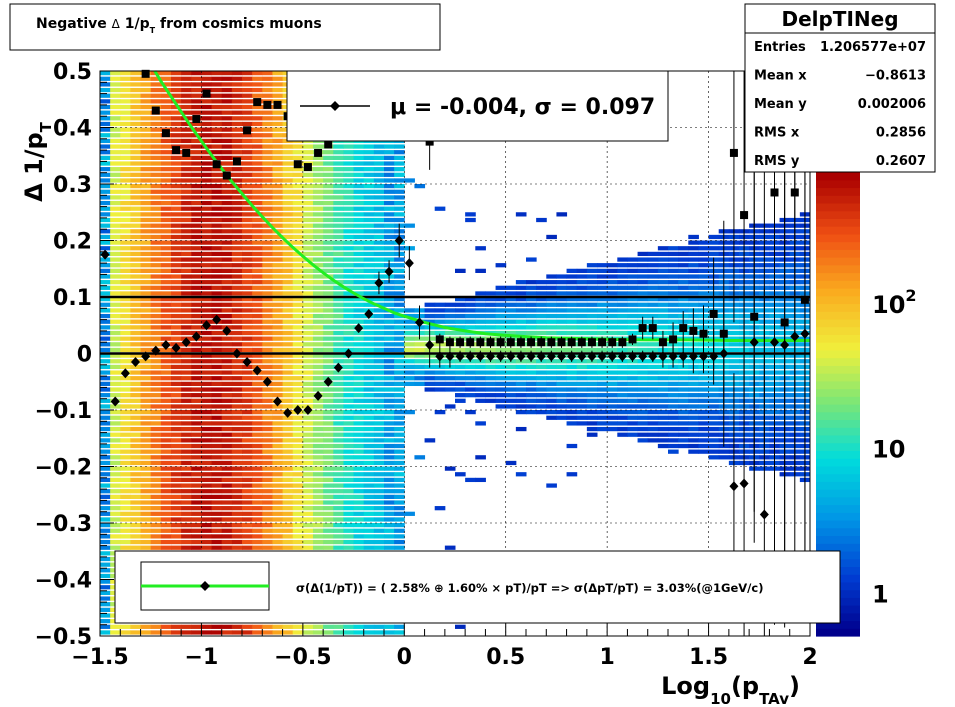 The height and width of the screenshot is (707, 955). Describe the element at coordinates (179, 25) in the screenshot. I see `title: Negative Δ 1/pT from cosmics muons` at that location.